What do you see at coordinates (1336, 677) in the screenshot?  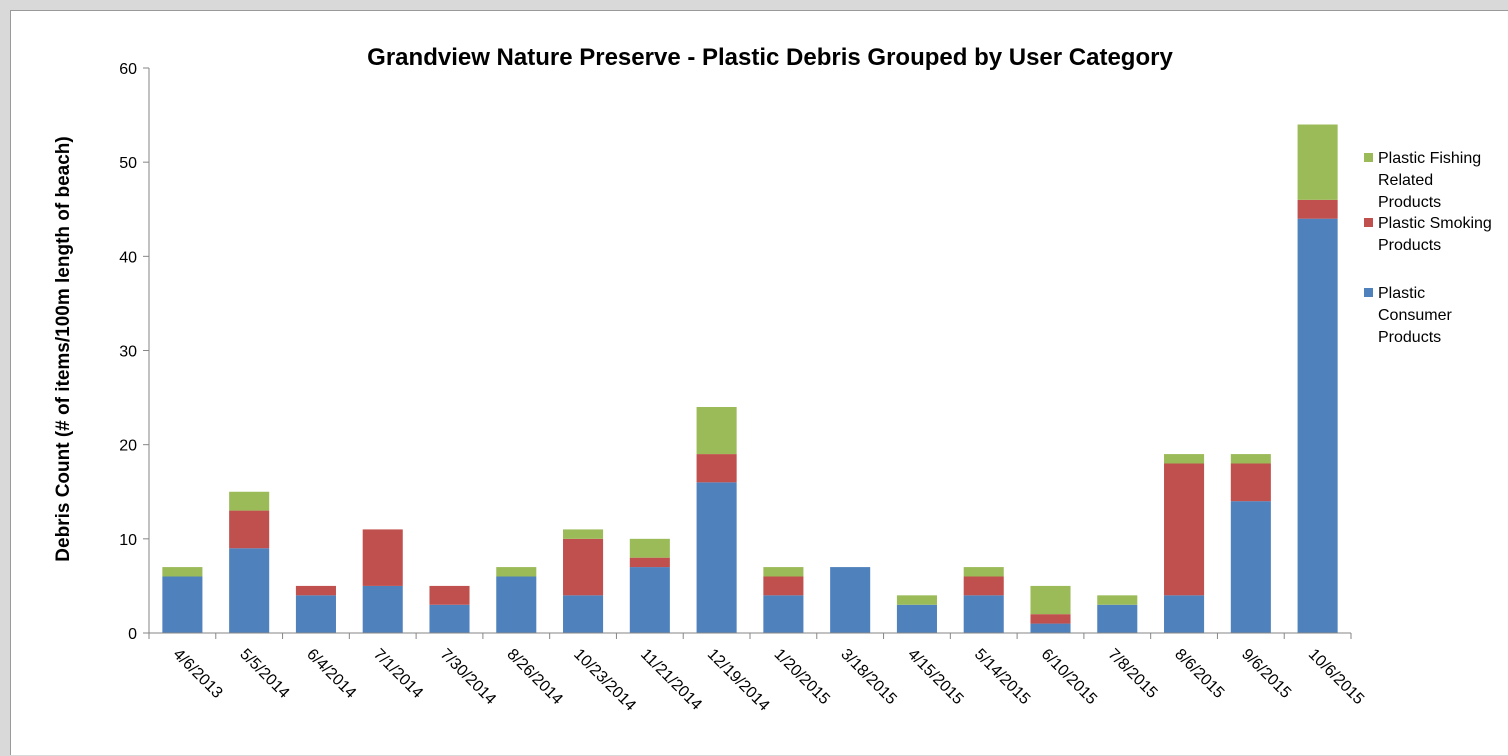 I see `x-tick-label: 10/6/2015` at bounding box center [1336, 677].